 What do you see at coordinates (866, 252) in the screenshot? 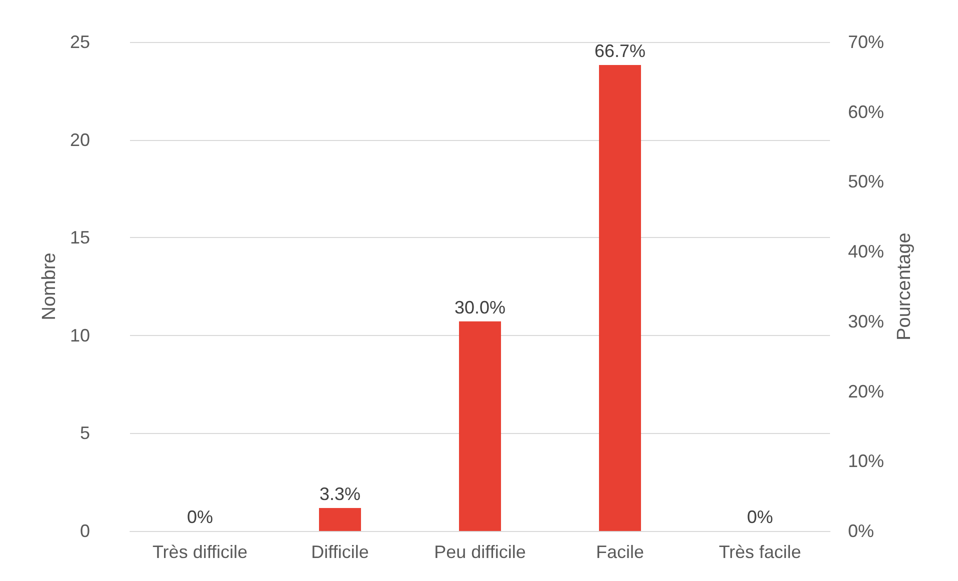
I see `y2-tick-label: 40%` at bounding box center [866, 252].